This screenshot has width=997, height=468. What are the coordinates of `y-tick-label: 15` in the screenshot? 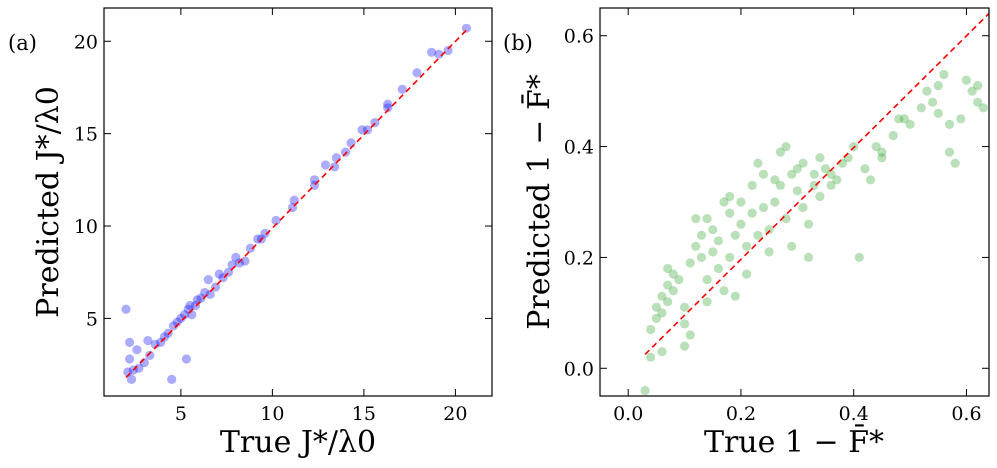 It's located at (86, 135).